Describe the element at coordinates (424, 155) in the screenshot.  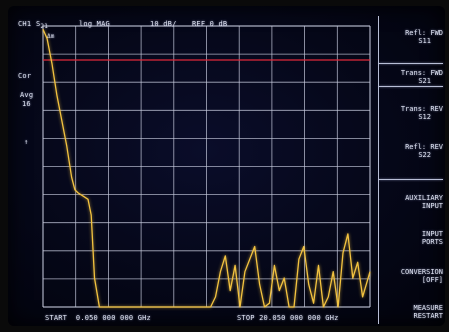
I see `softkey-sublabel: S22` at that location.